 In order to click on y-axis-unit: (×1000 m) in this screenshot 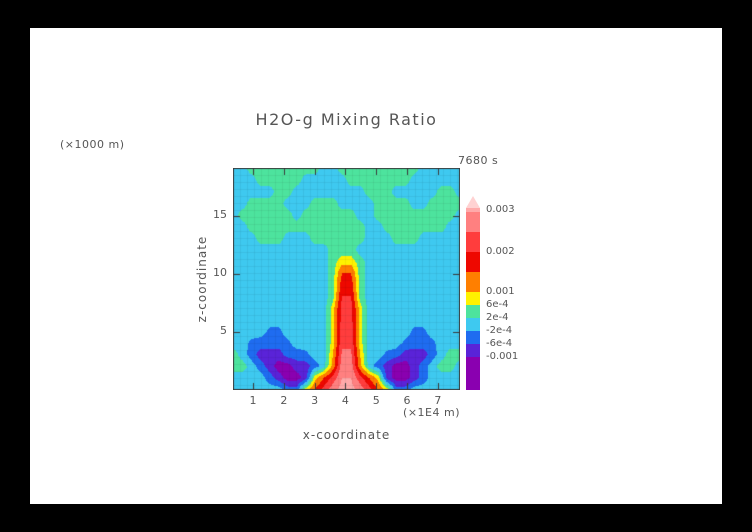, I will do `click(92, 144)`.